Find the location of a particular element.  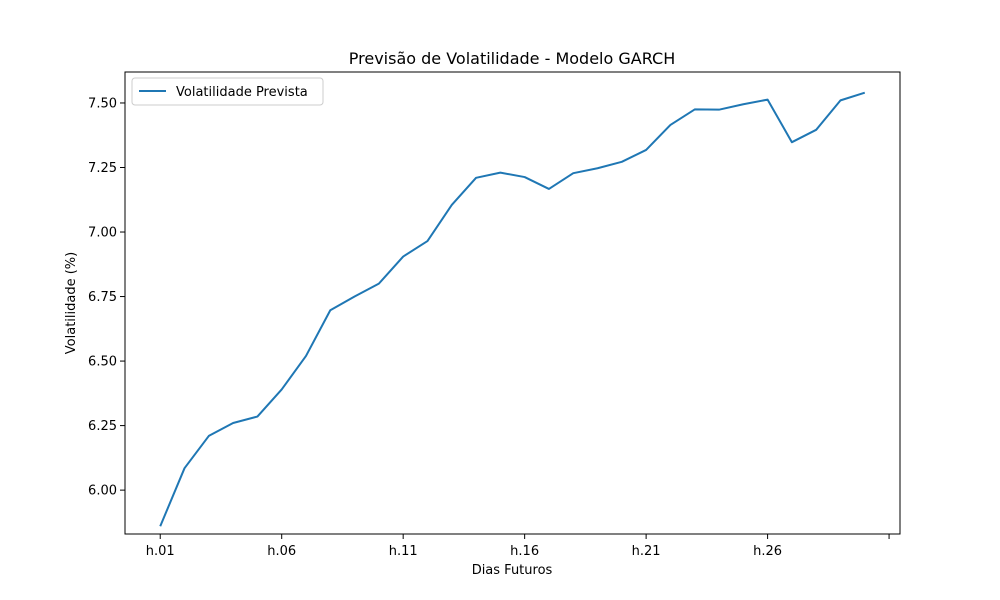

x-axis: h.01 h.06 h.11 h.16 h.21 h.26 is located at coordinates (518, 546).